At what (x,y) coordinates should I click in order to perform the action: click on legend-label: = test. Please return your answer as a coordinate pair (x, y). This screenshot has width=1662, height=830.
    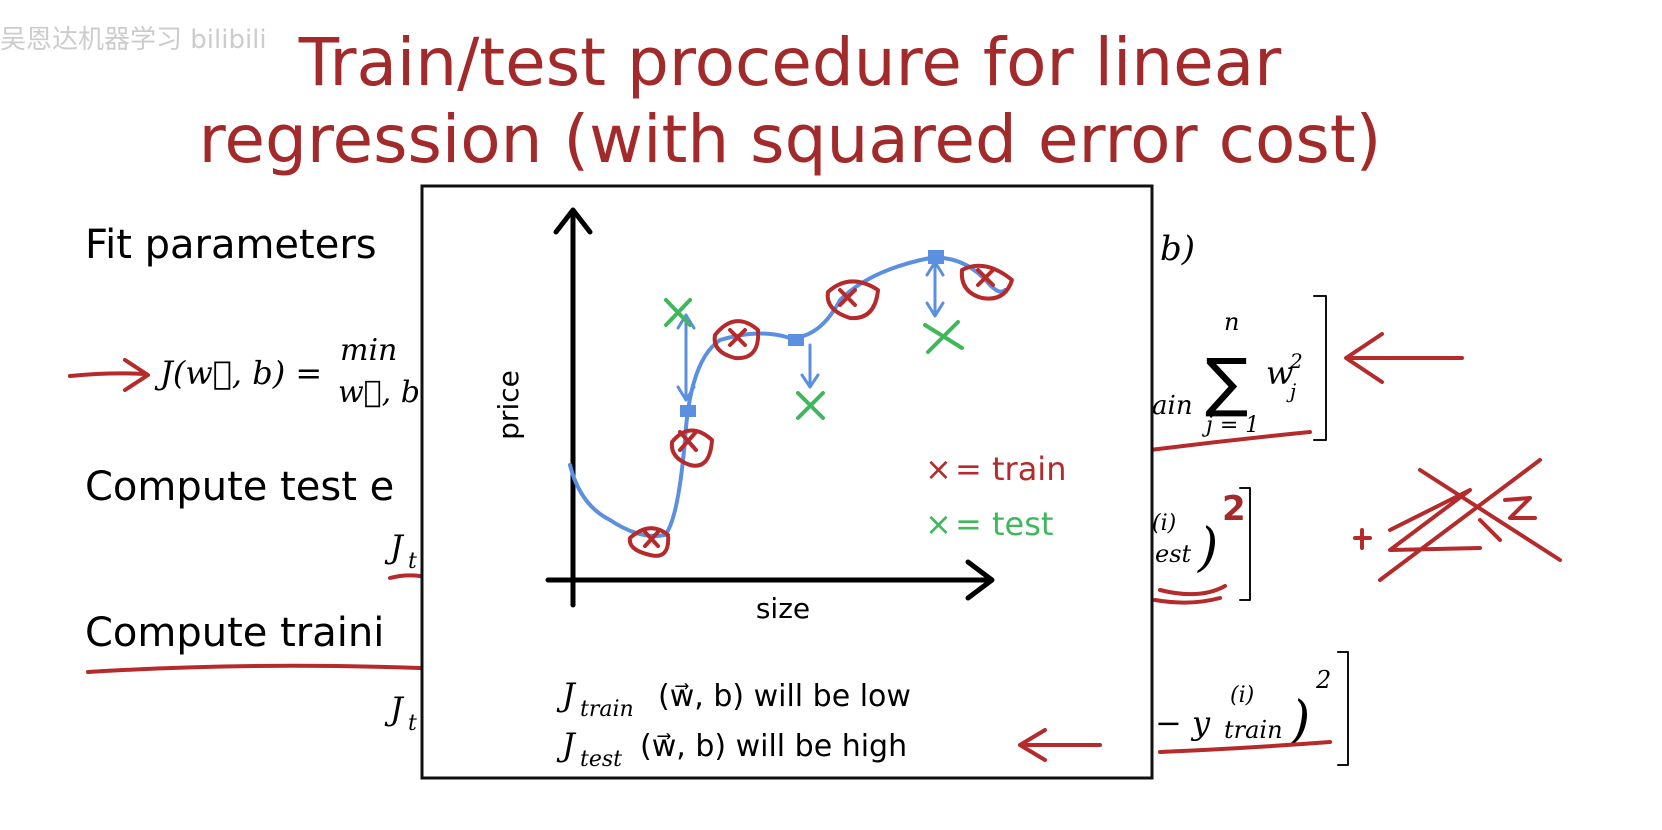
    Looking at the image, I should click on (1004, 524).